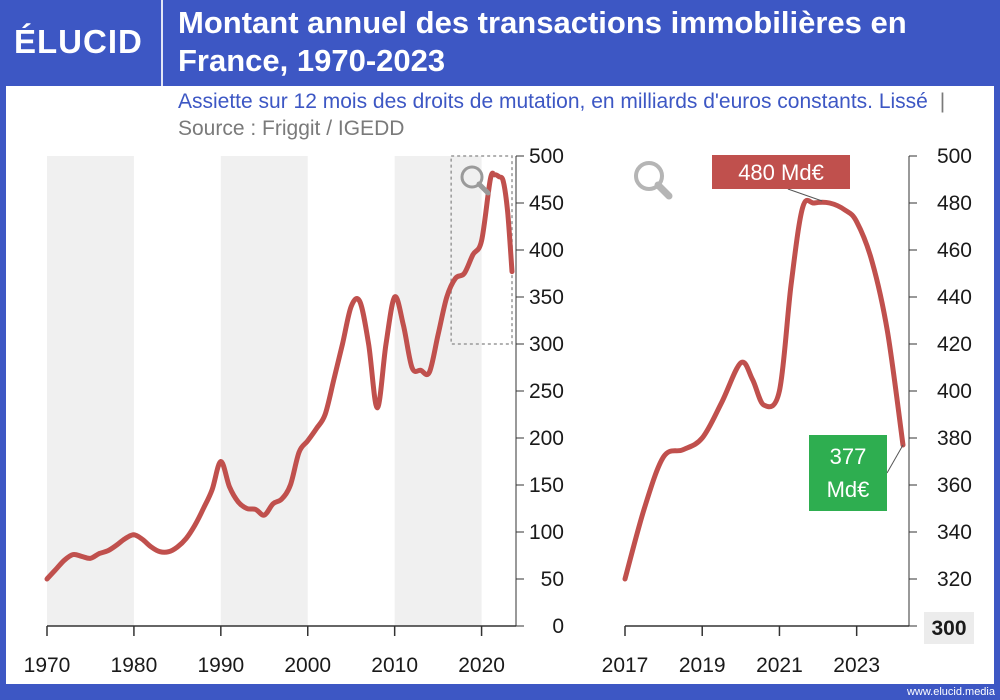 This screenshot has height=700, width=1000. I want to click on y-tick-label: 0, so click(558, 626).